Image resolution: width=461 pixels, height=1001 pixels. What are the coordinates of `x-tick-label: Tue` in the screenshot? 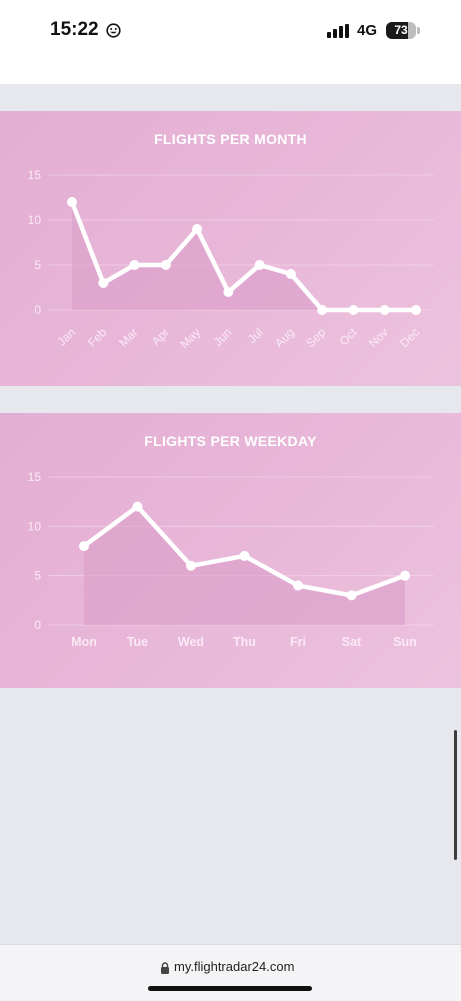 It's located at (137, 642).